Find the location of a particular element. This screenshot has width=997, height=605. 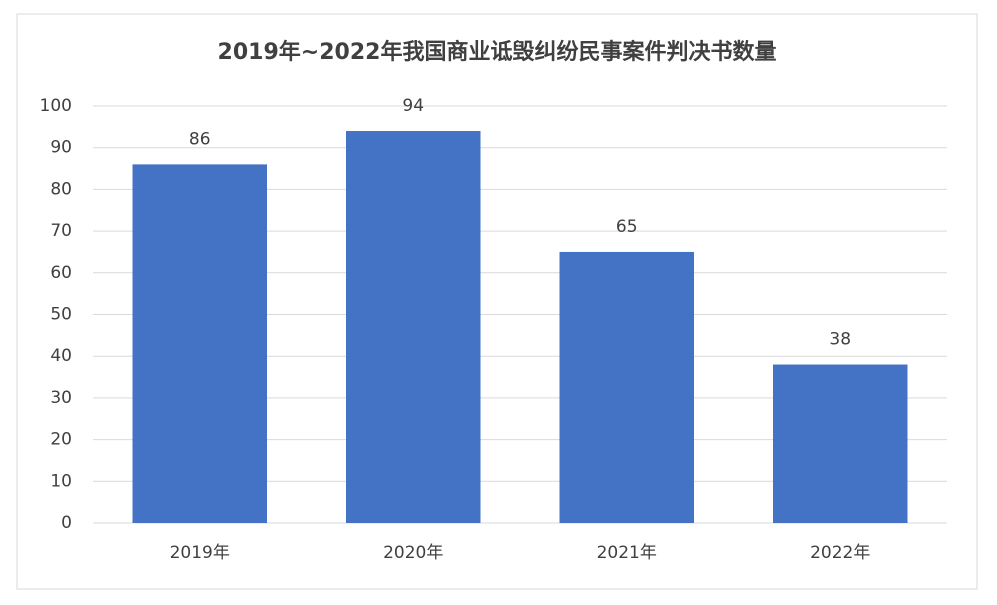

y-tick-label: 0 is located at coordinates (66, 523).